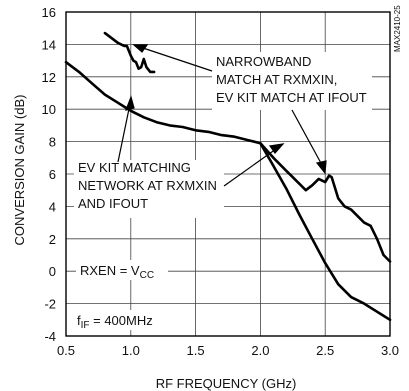  I want to click on narrowband-label-bg, so click(292, 81).